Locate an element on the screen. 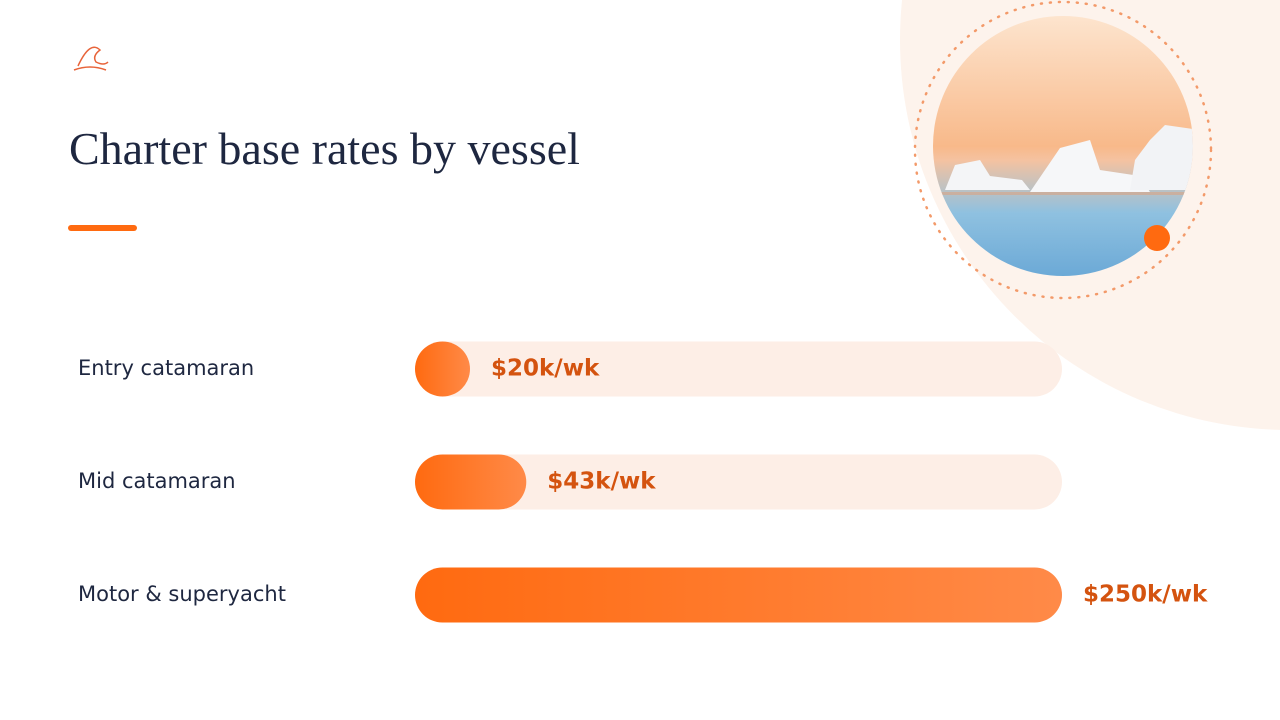 The image size is (1280, 720). dotted-ring is located at coordinates (1063, 150).